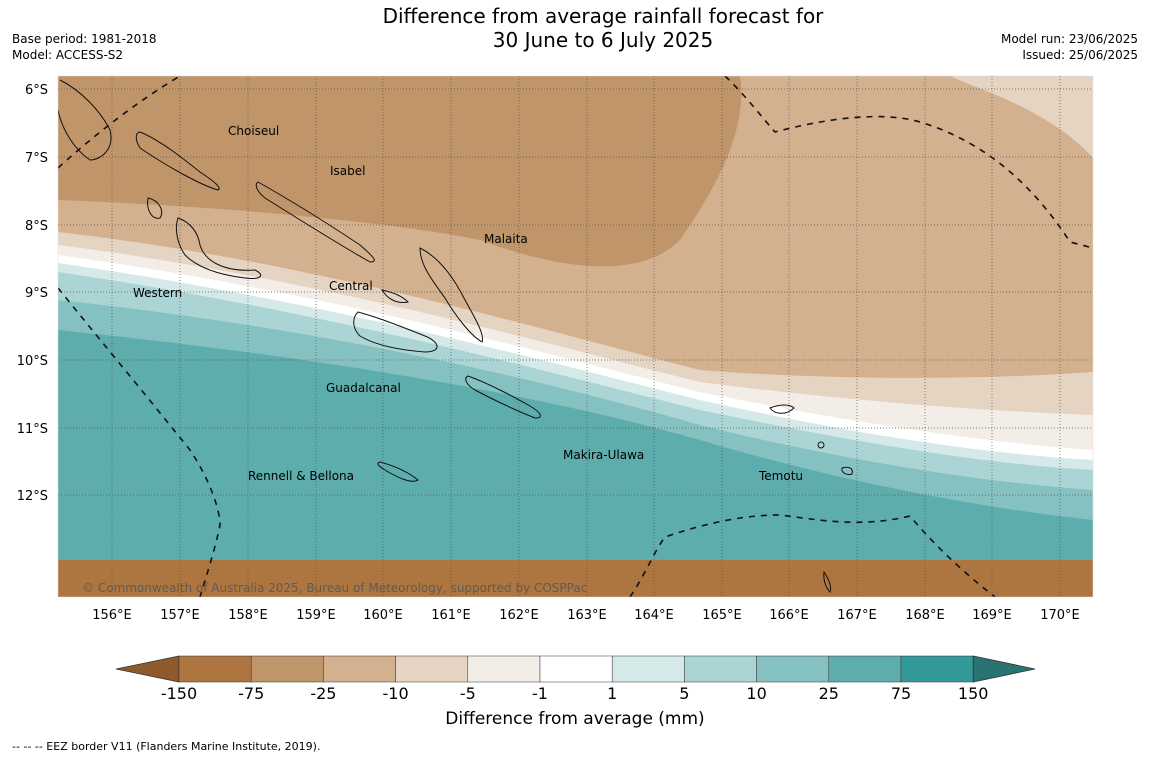  What do you see at coordinates (248, 615) in the screenshot?
I see `lon-label: 158°E` at bounding box center [248, 615].